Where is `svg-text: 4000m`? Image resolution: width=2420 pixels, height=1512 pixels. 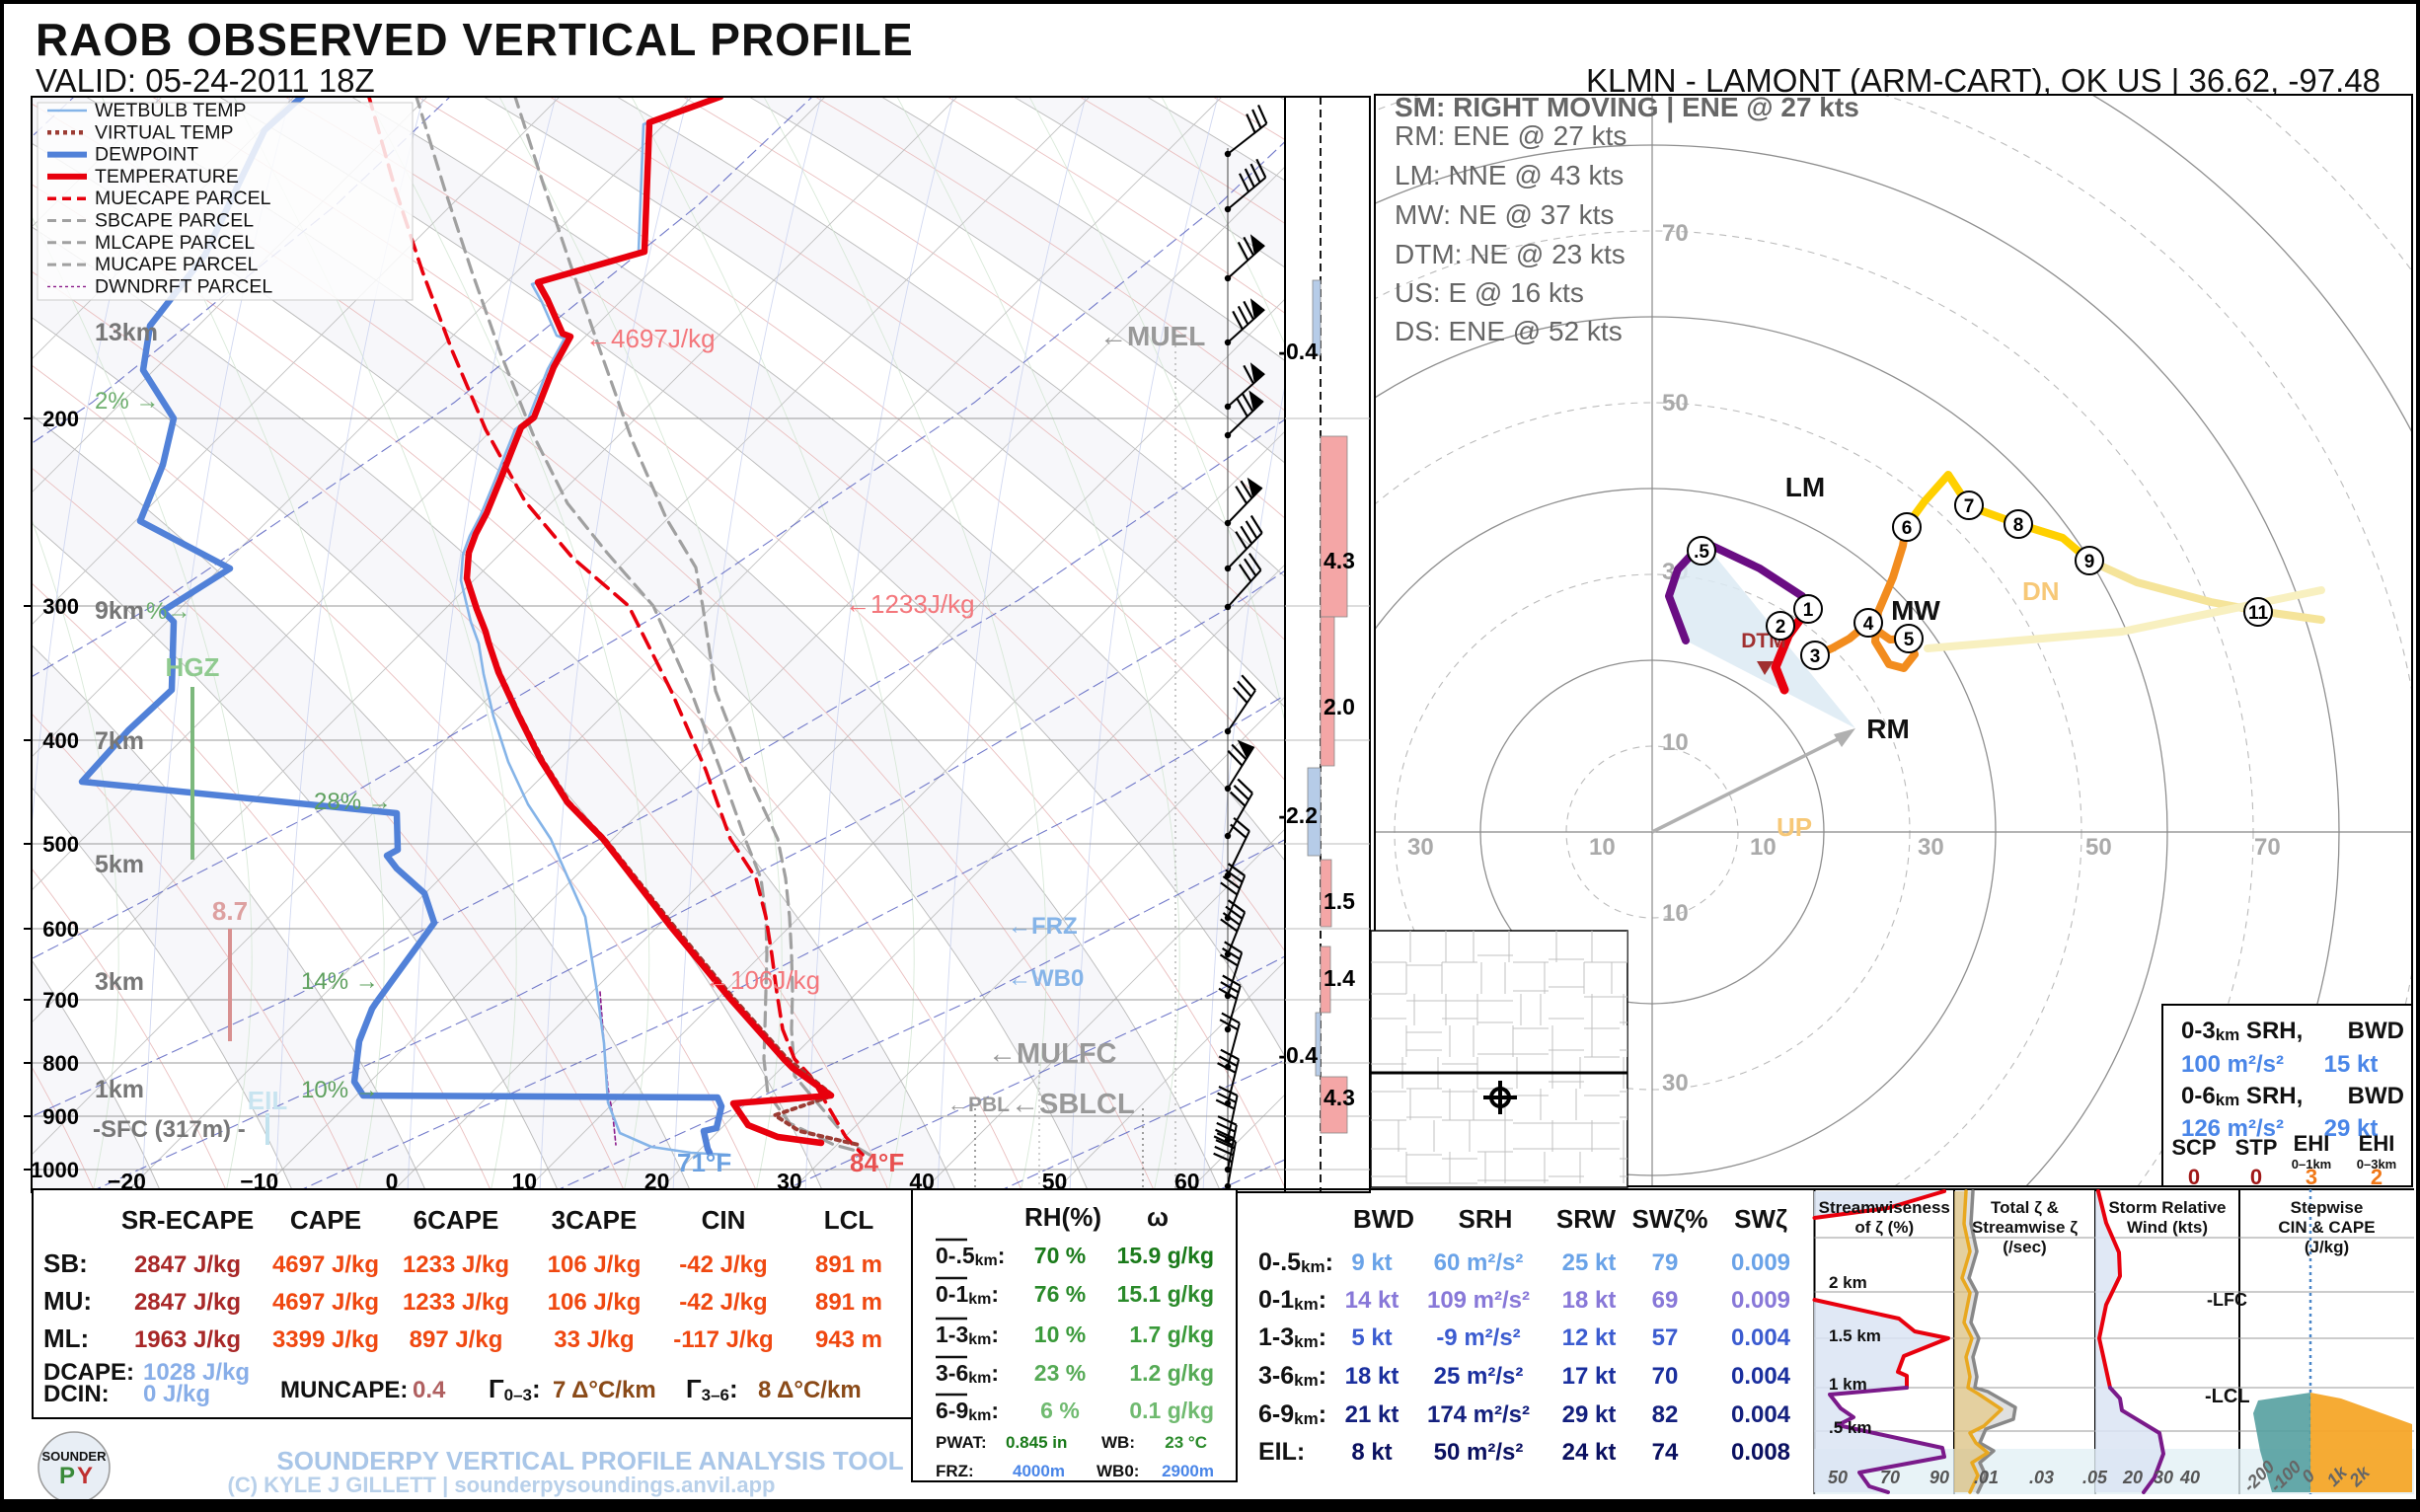
svg-text: 4000m is located at coordinates (1039, 1471).